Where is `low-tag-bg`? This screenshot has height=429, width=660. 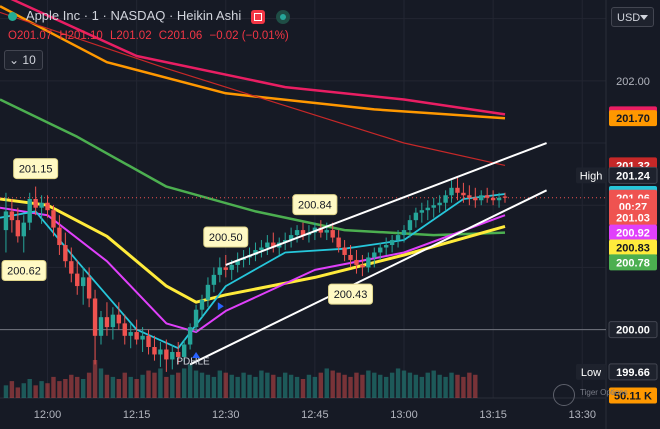
low-tag-bg is located at coordinates (591, 371).